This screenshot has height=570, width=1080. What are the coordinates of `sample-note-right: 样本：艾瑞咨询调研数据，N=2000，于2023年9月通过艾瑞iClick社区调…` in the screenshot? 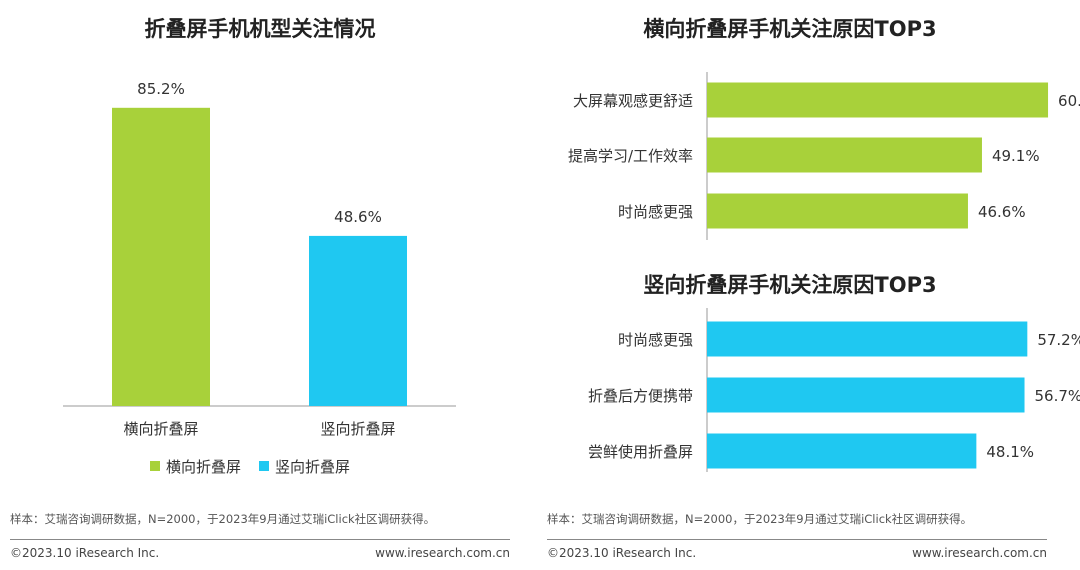 It's located at (760, 519).